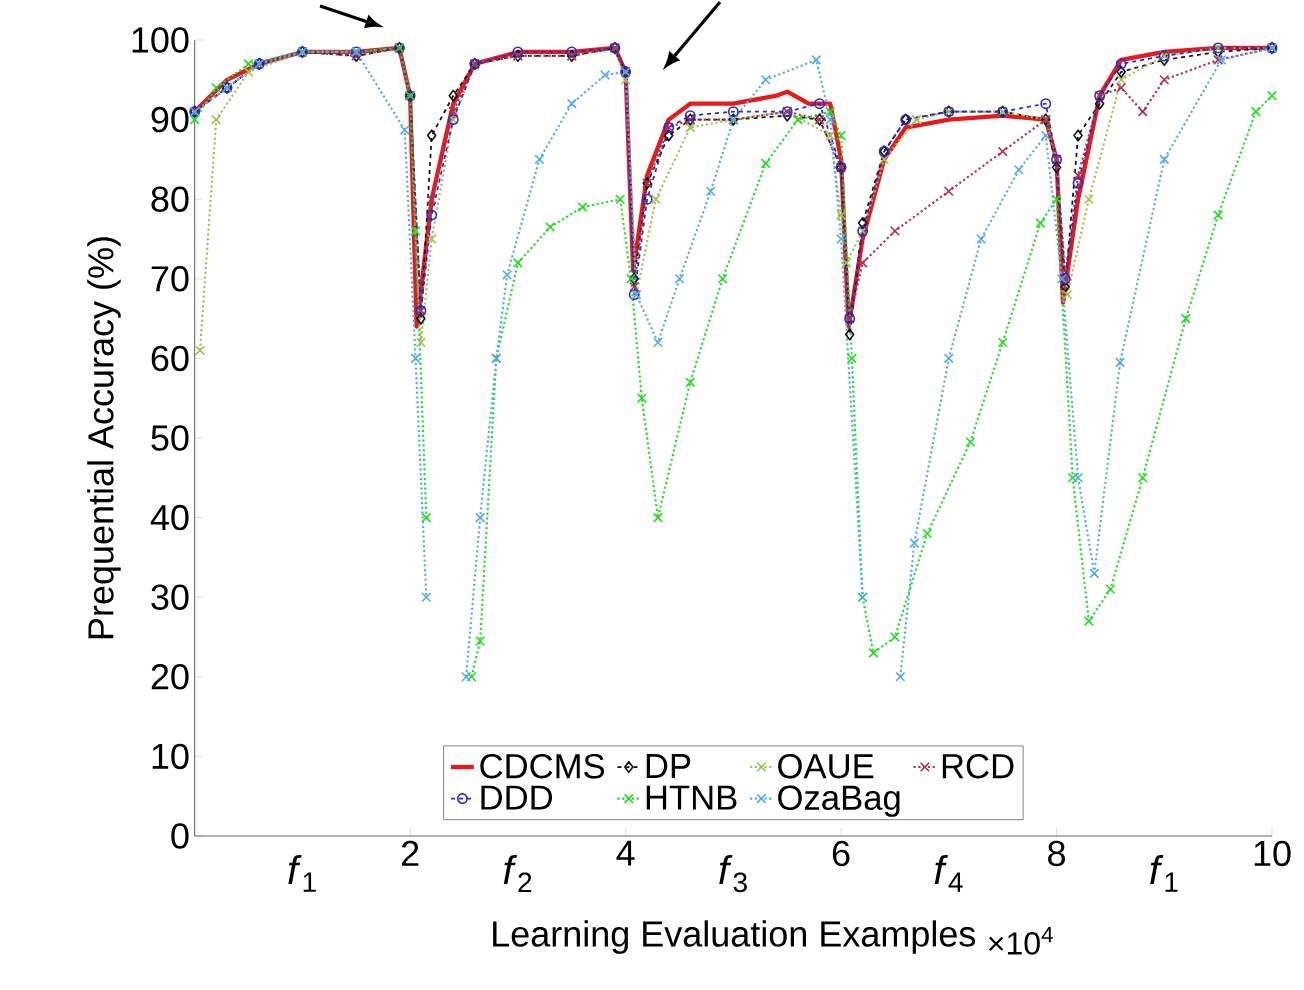 The image size is (1304, 990). What do you see at coordinates (170, 438) in the screenshot?
I see `y-tick-label: 50` at bounding box center [170, 438].